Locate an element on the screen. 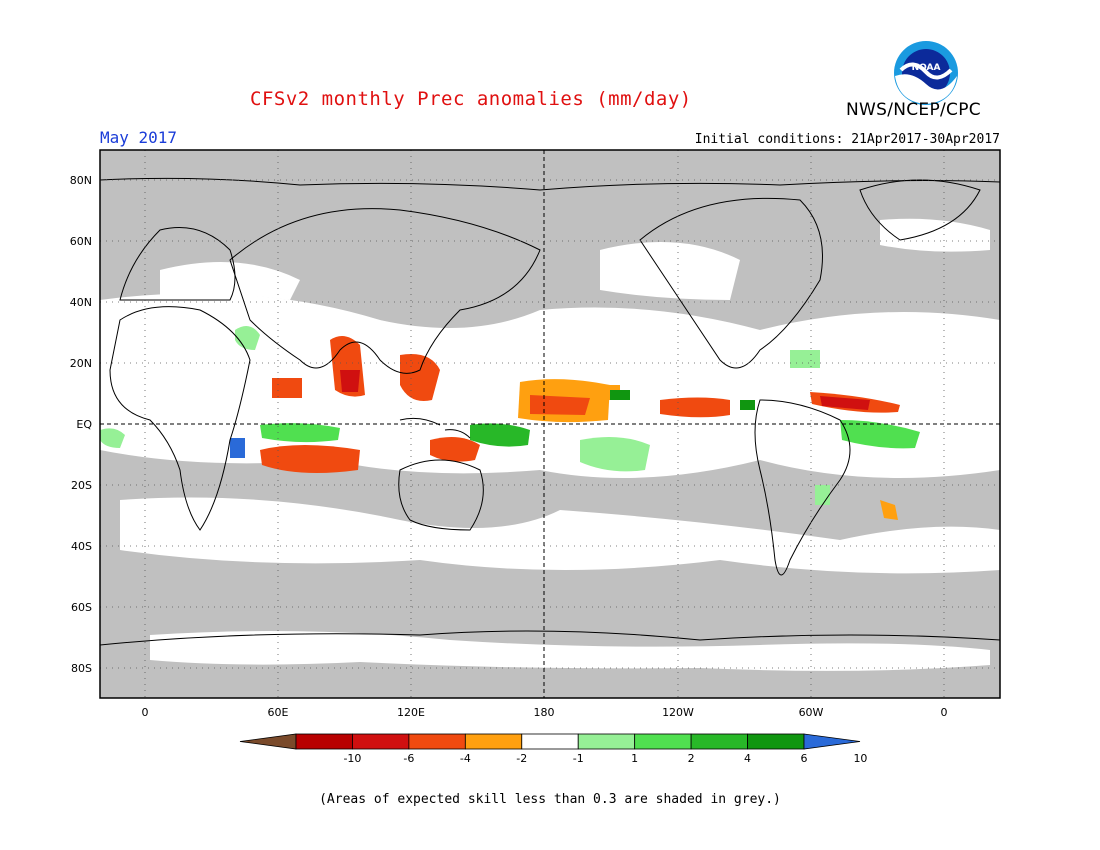 This screenshot has height=850, width=1100. lat-label: 60S is located at coordinates (81, 607).